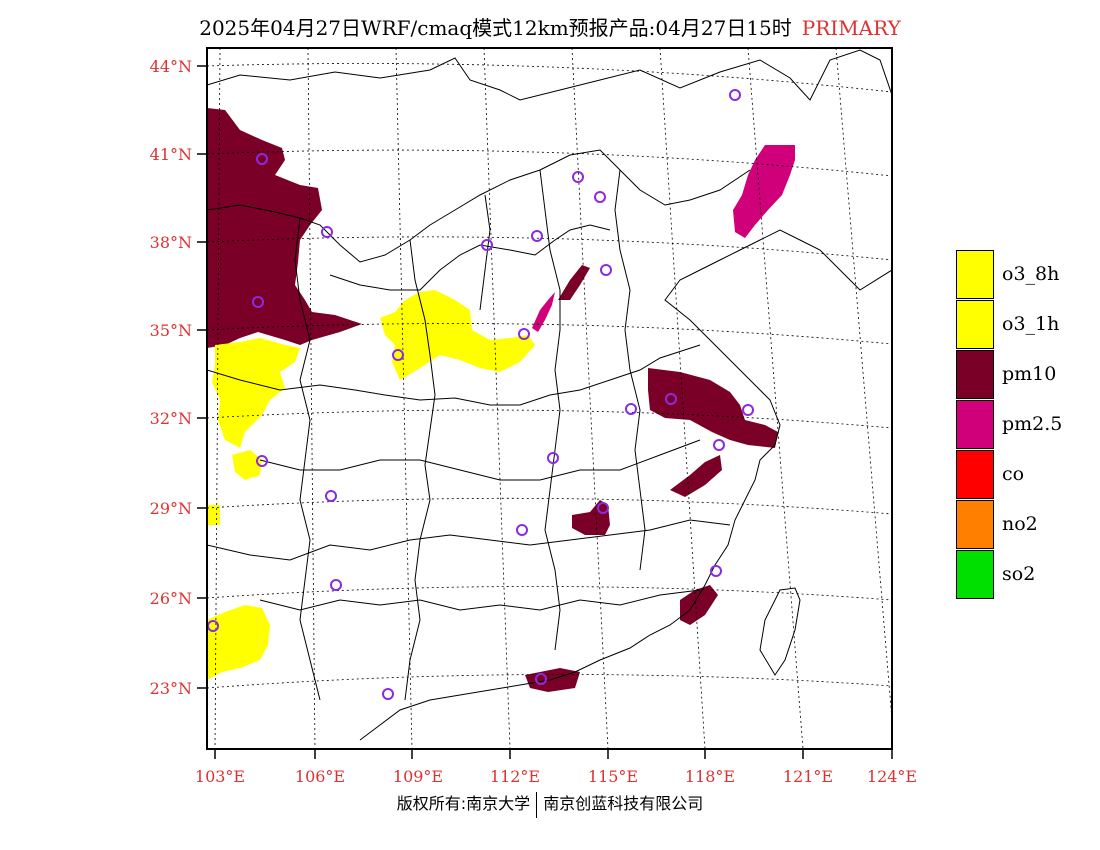  What do you see at coordinates (1026, 475) in the screenshot?
I see `legend-item-co: co` at bounding box center [1026, 475].